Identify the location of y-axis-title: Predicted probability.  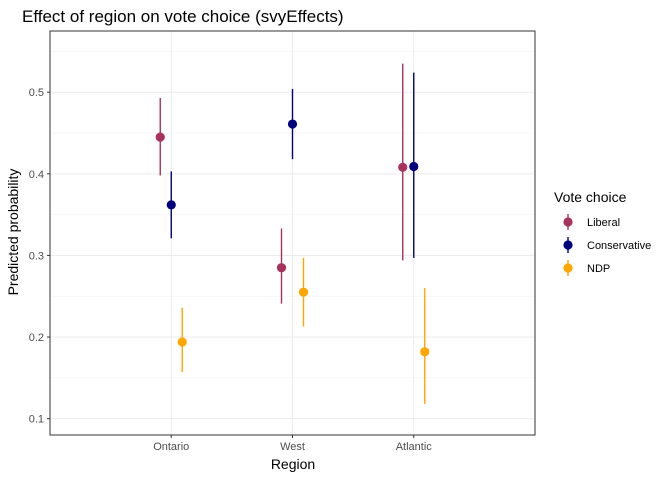
(13, 232).